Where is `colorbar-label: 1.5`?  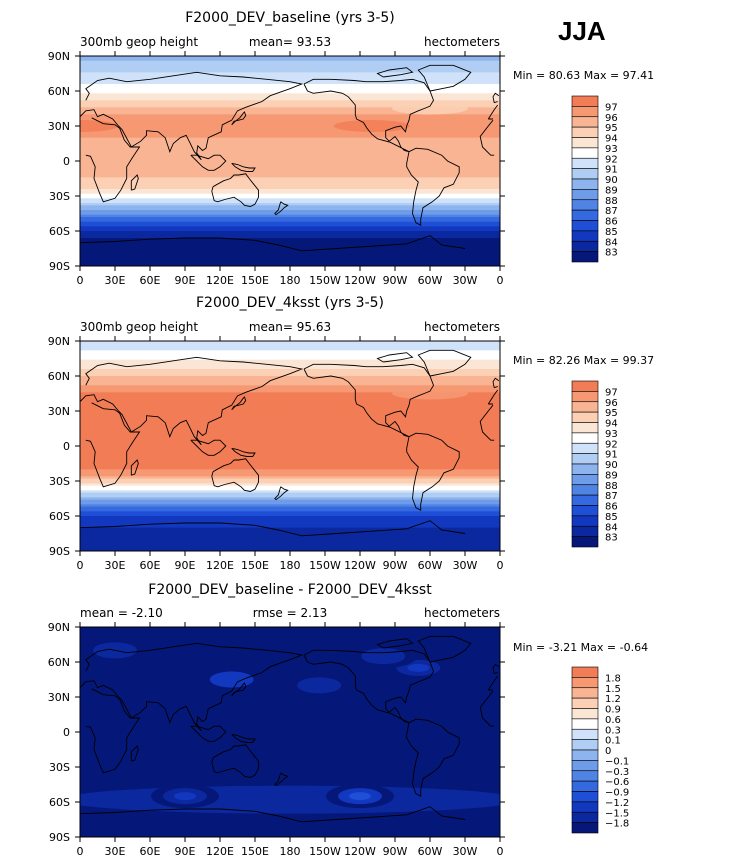
colorbar-label: 1.5 is located at coordinates (613, 689).